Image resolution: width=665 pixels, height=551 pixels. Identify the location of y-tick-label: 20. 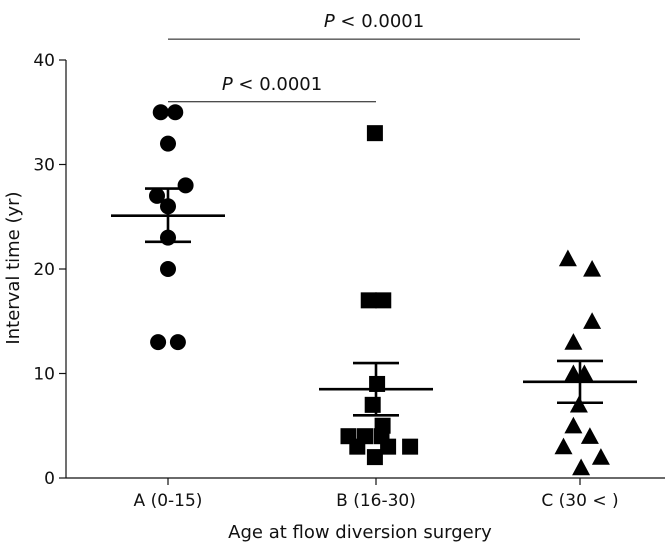
(44, 270).